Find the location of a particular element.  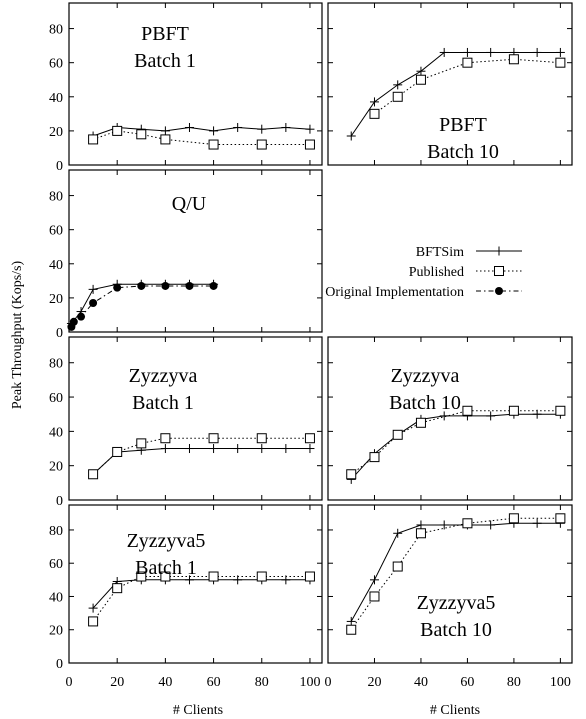

series-bftsim-line is located at coordinates (455, 446).